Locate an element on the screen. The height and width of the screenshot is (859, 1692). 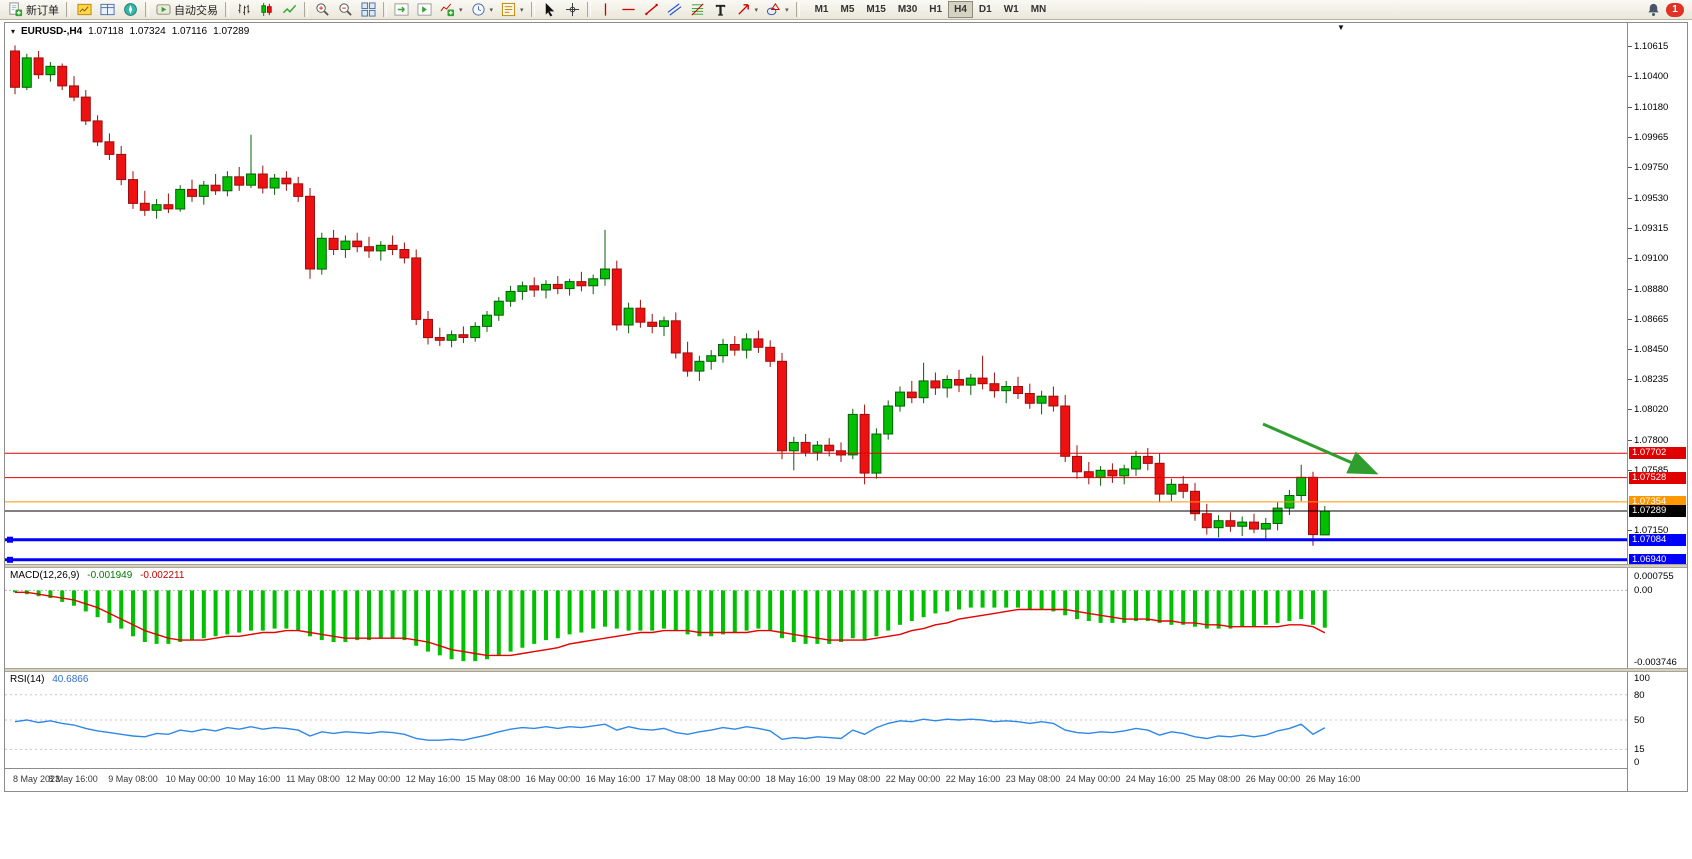
macd-svg is located at coordinates (816, 625).